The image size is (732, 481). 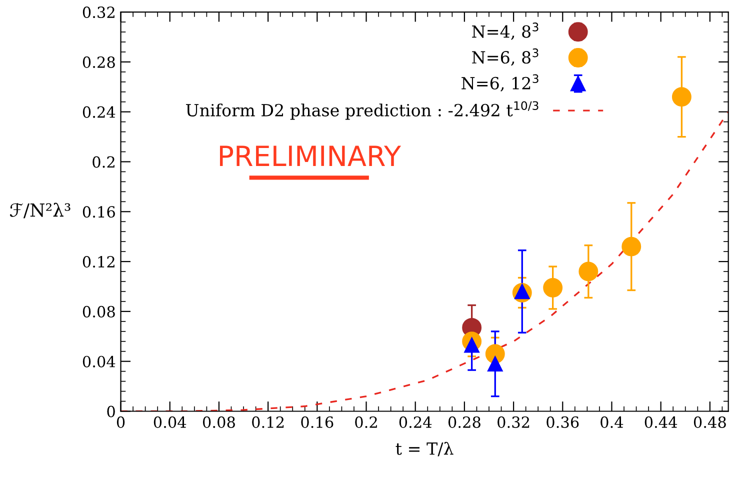 What do you see at coordinates (99, 362) in the screenshot?
I see `y-tick-label: 0.04` at bounding box center [99, 362].